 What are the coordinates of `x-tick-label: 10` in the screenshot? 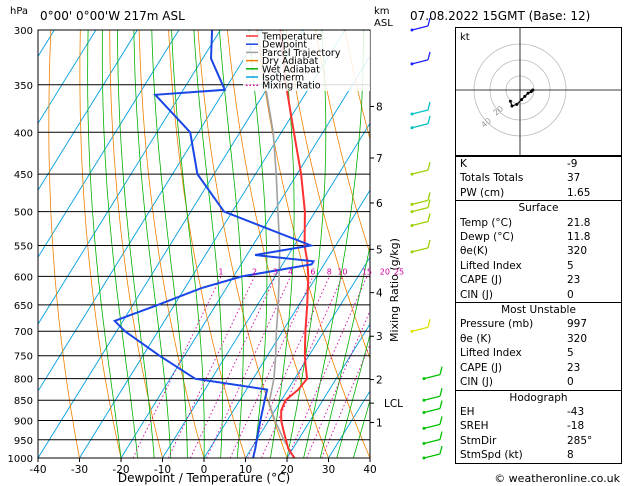 It's located at (245, 470).